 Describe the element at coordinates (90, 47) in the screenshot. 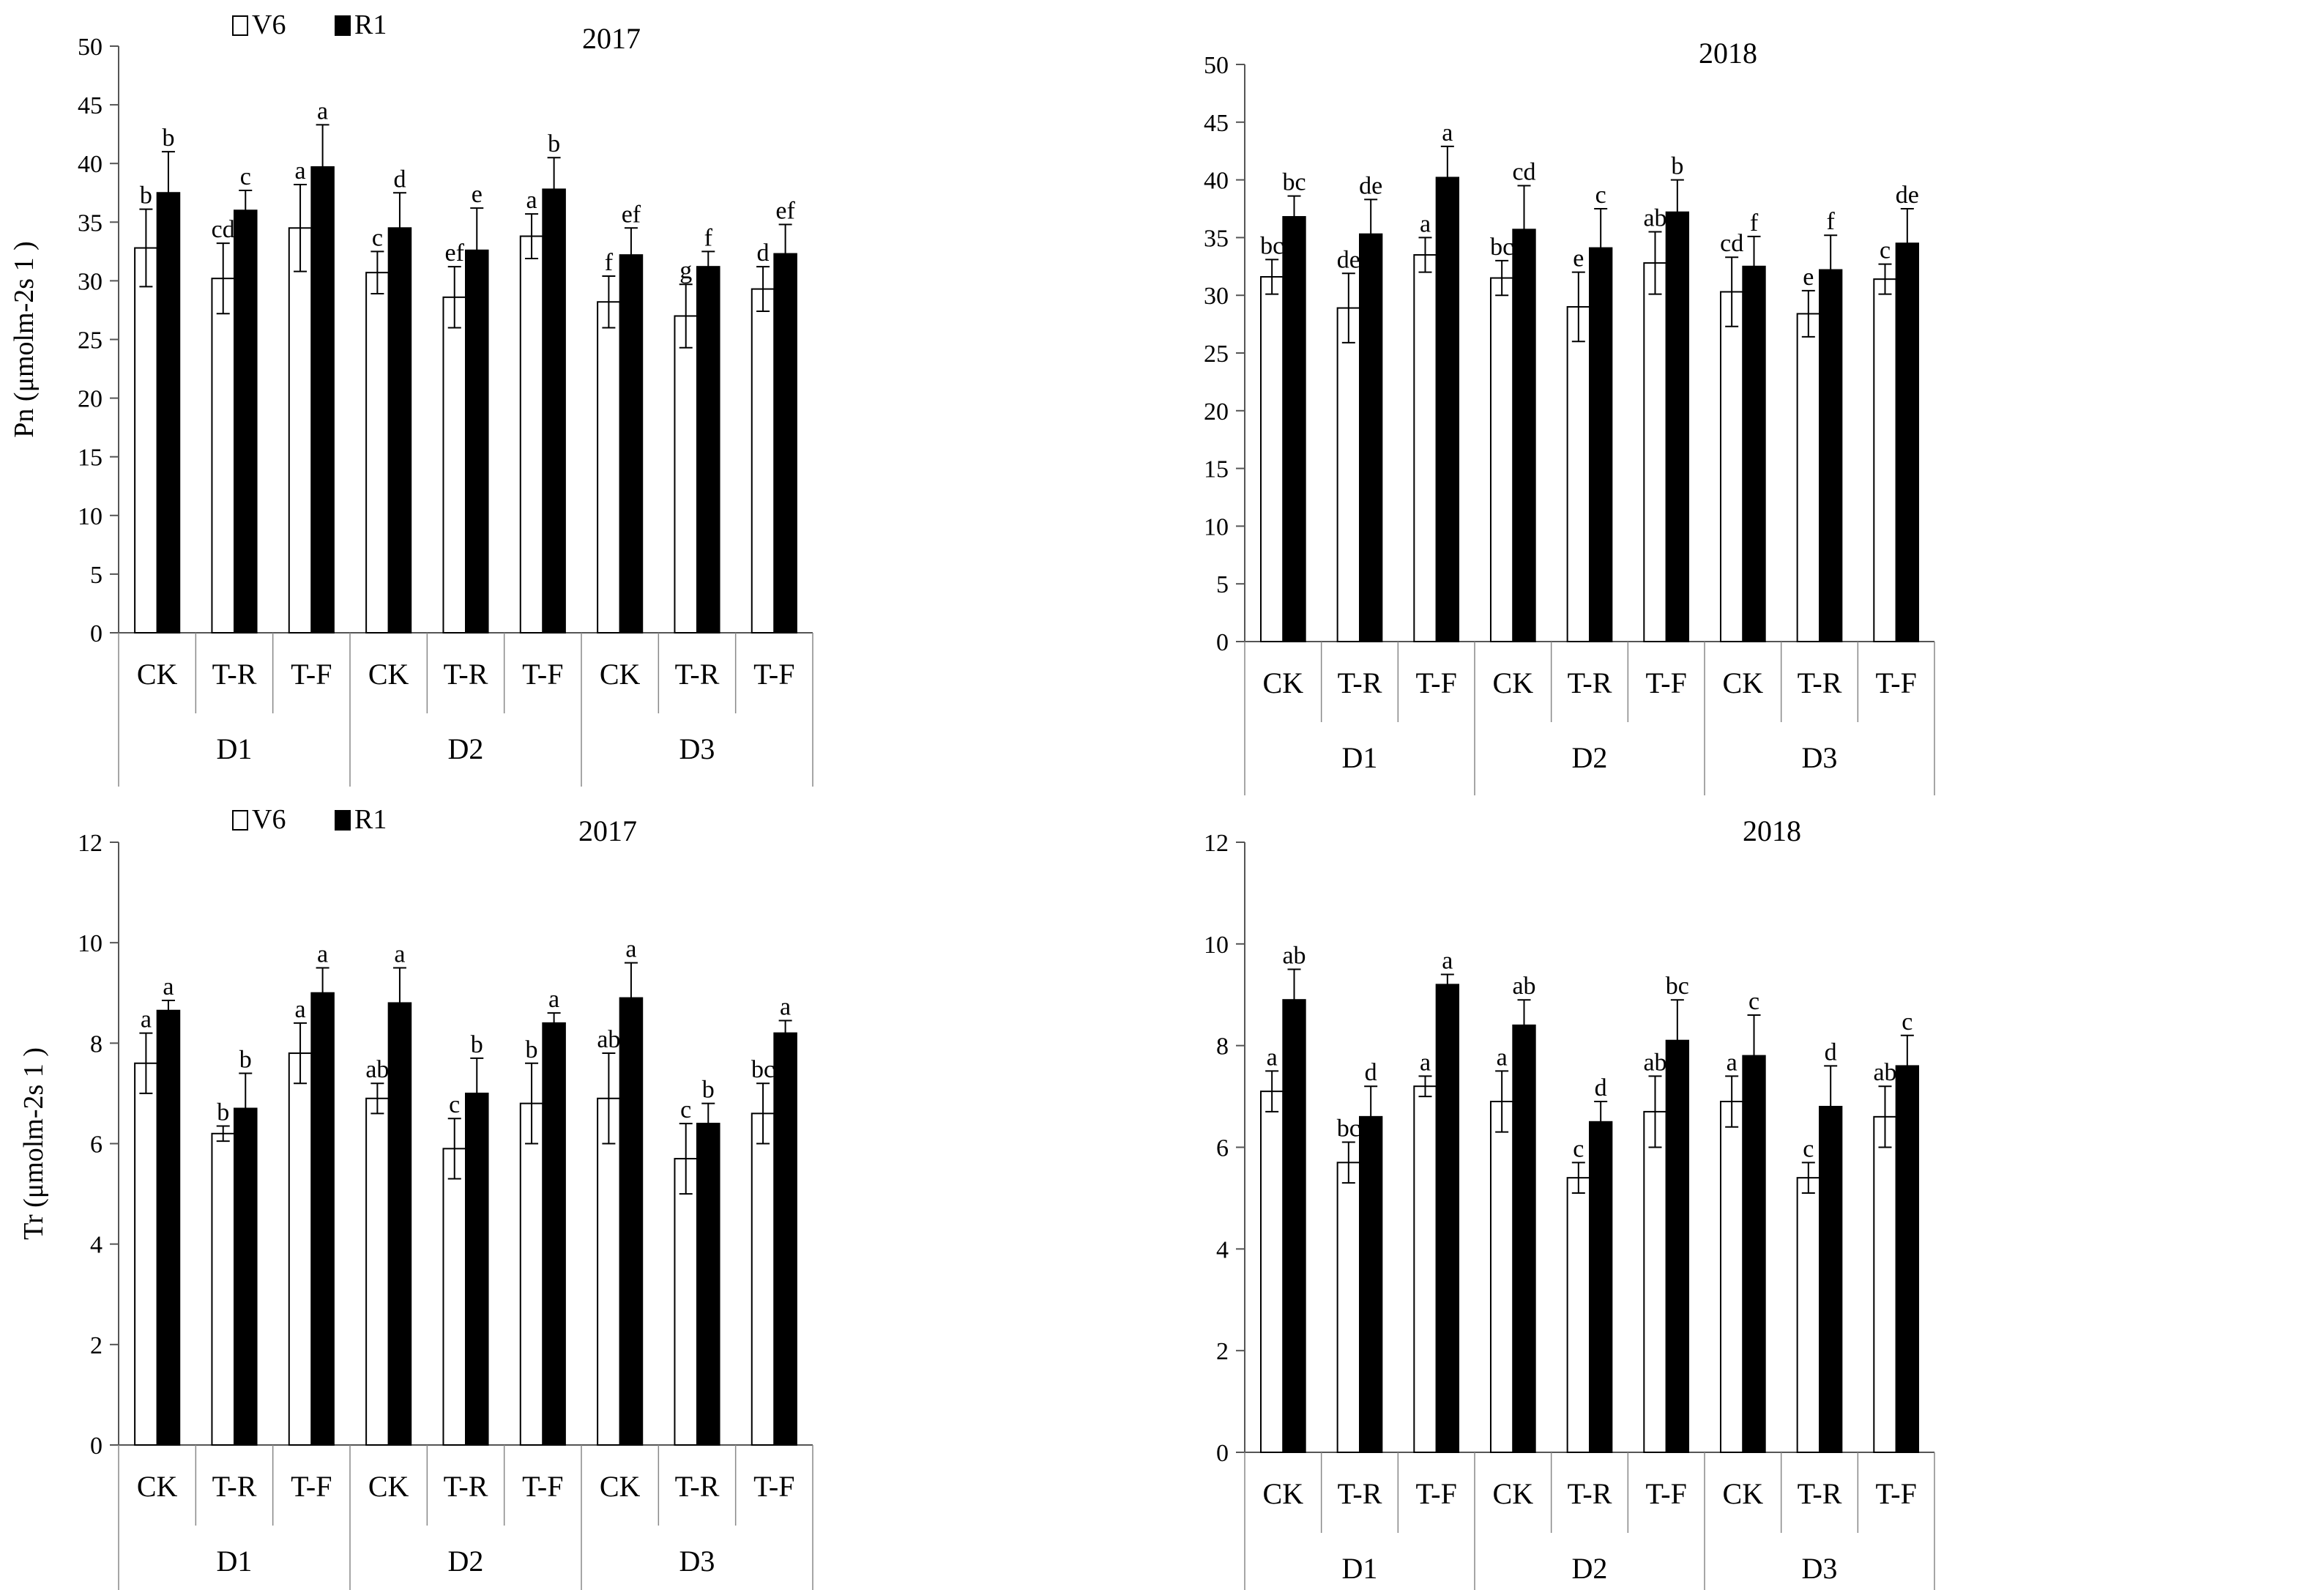

I see `y-tick-label: 50` at that location.